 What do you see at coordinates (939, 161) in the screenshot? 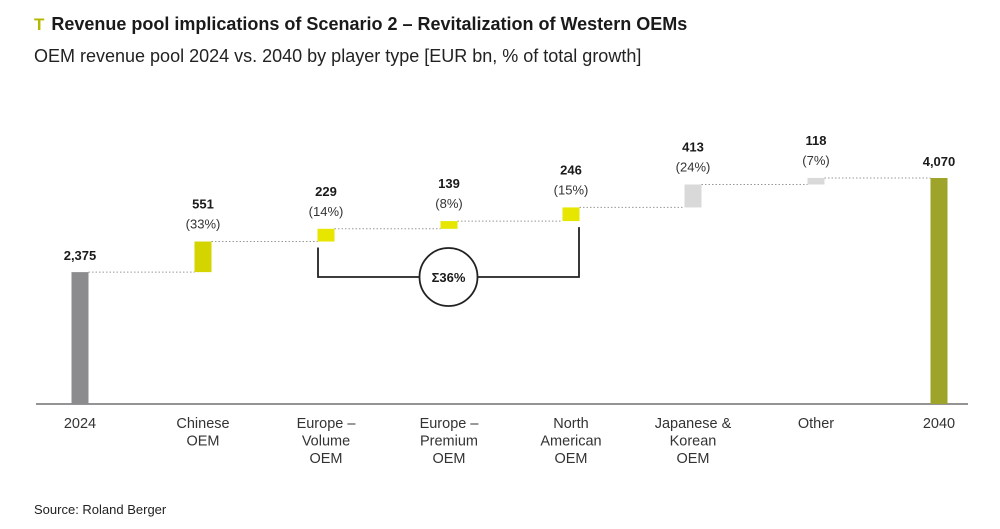
I see `value-label-7: 4,070` at bounding box center [939, 161].